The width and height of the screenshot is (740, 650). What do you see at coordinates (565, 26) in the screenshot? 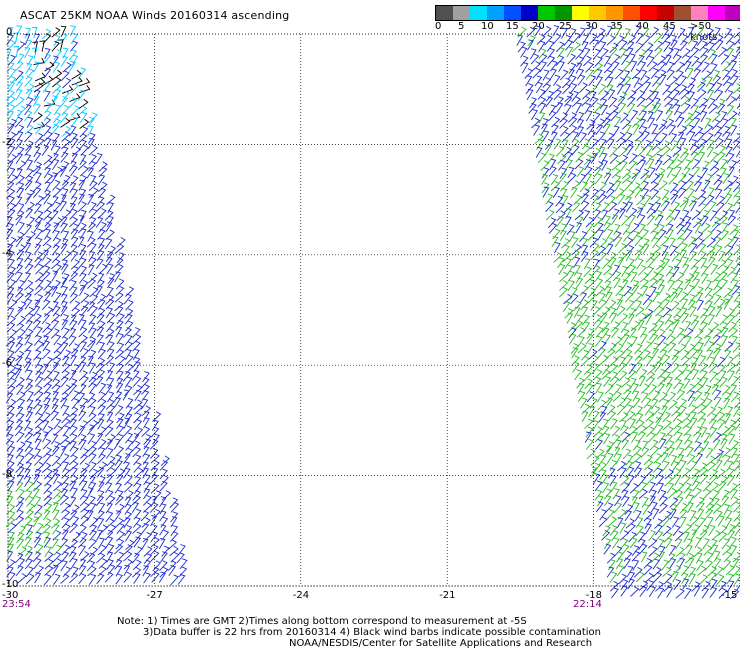
I see `legend-label: 25` at bounding box center [565, 26].